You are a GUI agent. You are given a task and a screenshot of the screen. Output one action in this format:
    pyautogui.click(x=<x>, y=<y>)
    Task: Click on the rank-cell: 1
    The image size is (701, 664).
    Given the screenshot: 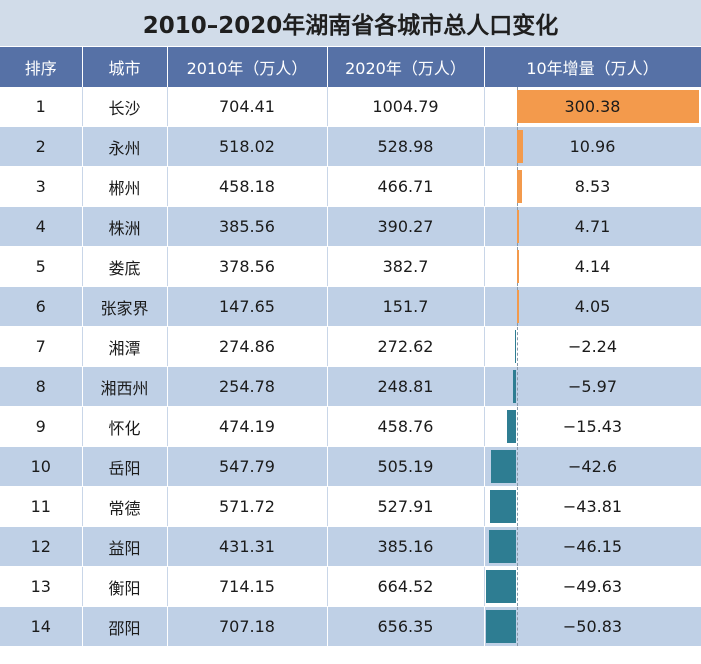 What is the action you would take?
    pyautogui.click(x=41, y=107)
    